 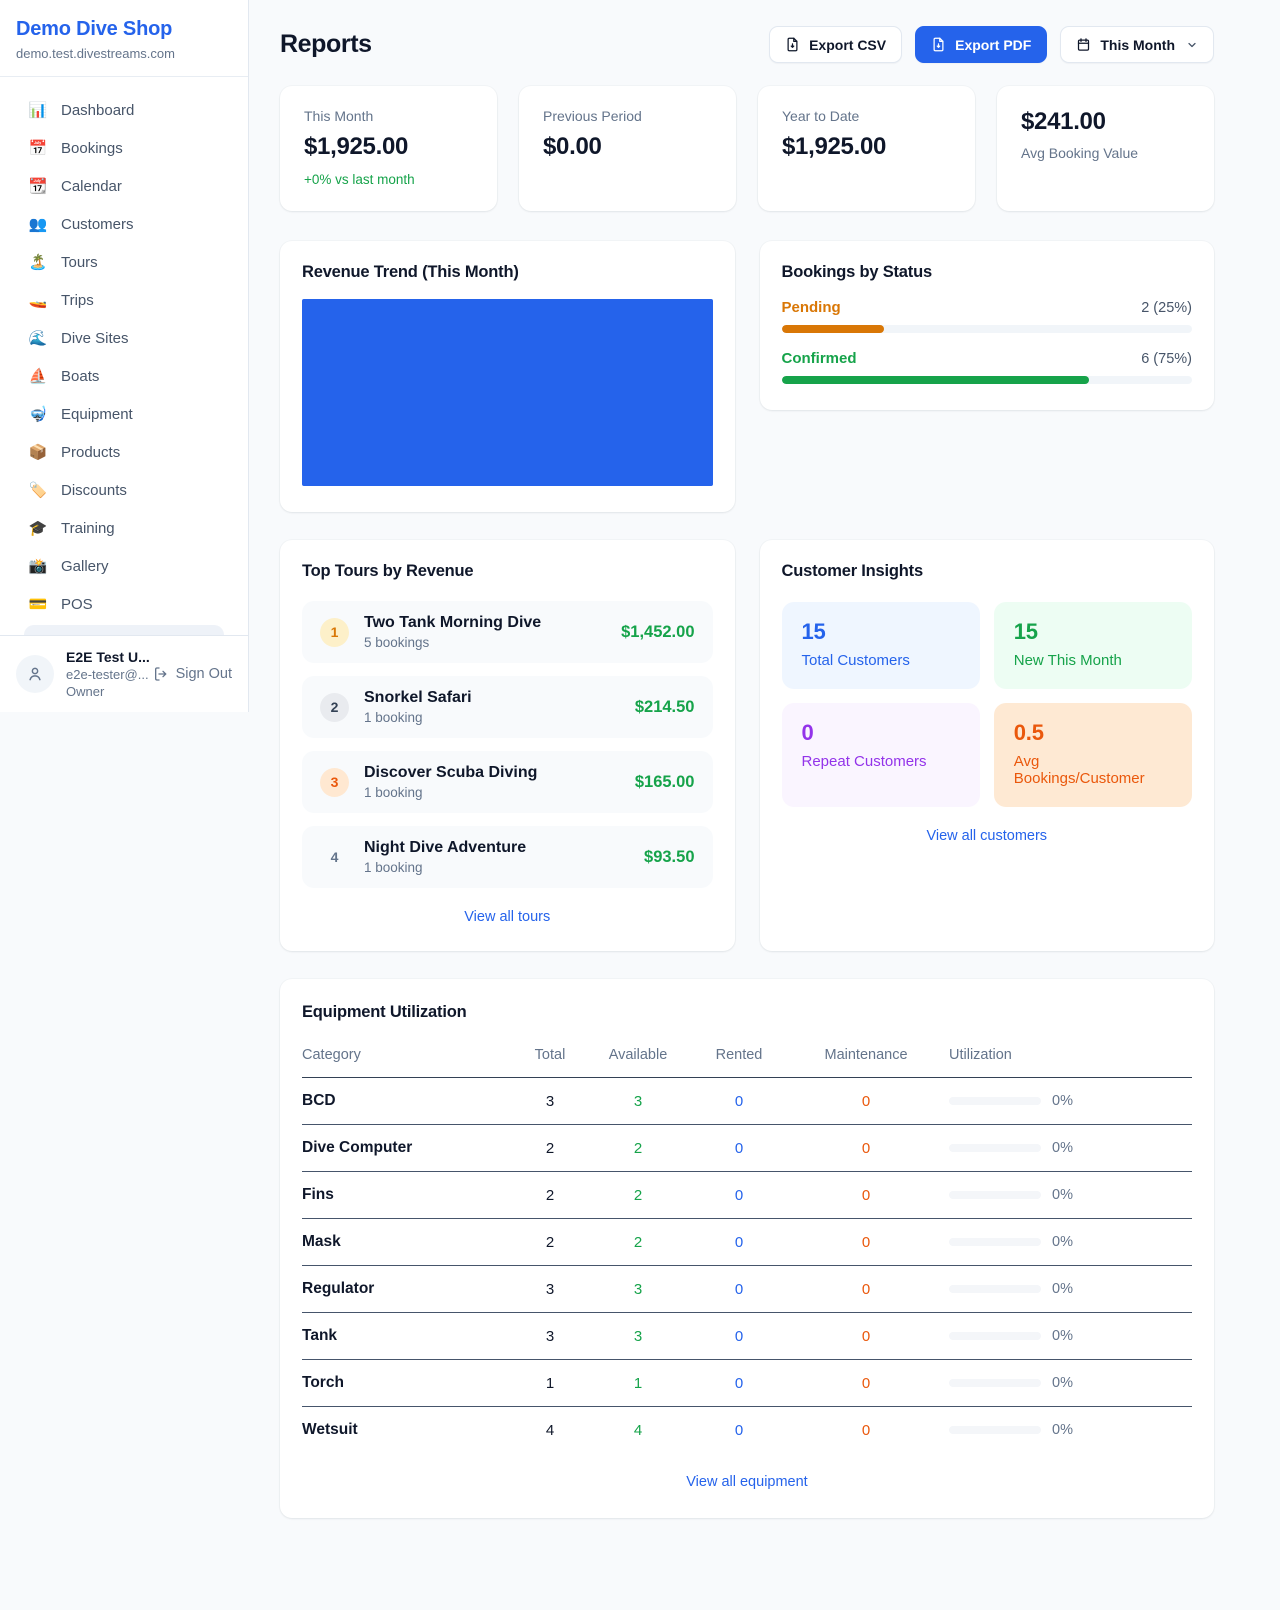 What do you see at coordinates (507, 917) in the screenshot?
I see `view-all-tours-link: View all tours` at bounding box center [507, 917].